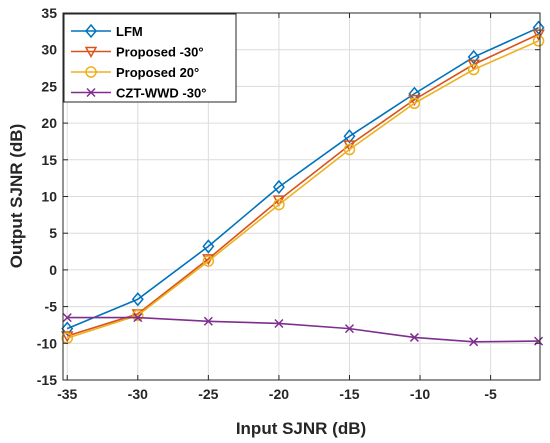  Describe the element at coordinates (49, 123) in the screenshot. I see `y-tick-label: 20` at that location.